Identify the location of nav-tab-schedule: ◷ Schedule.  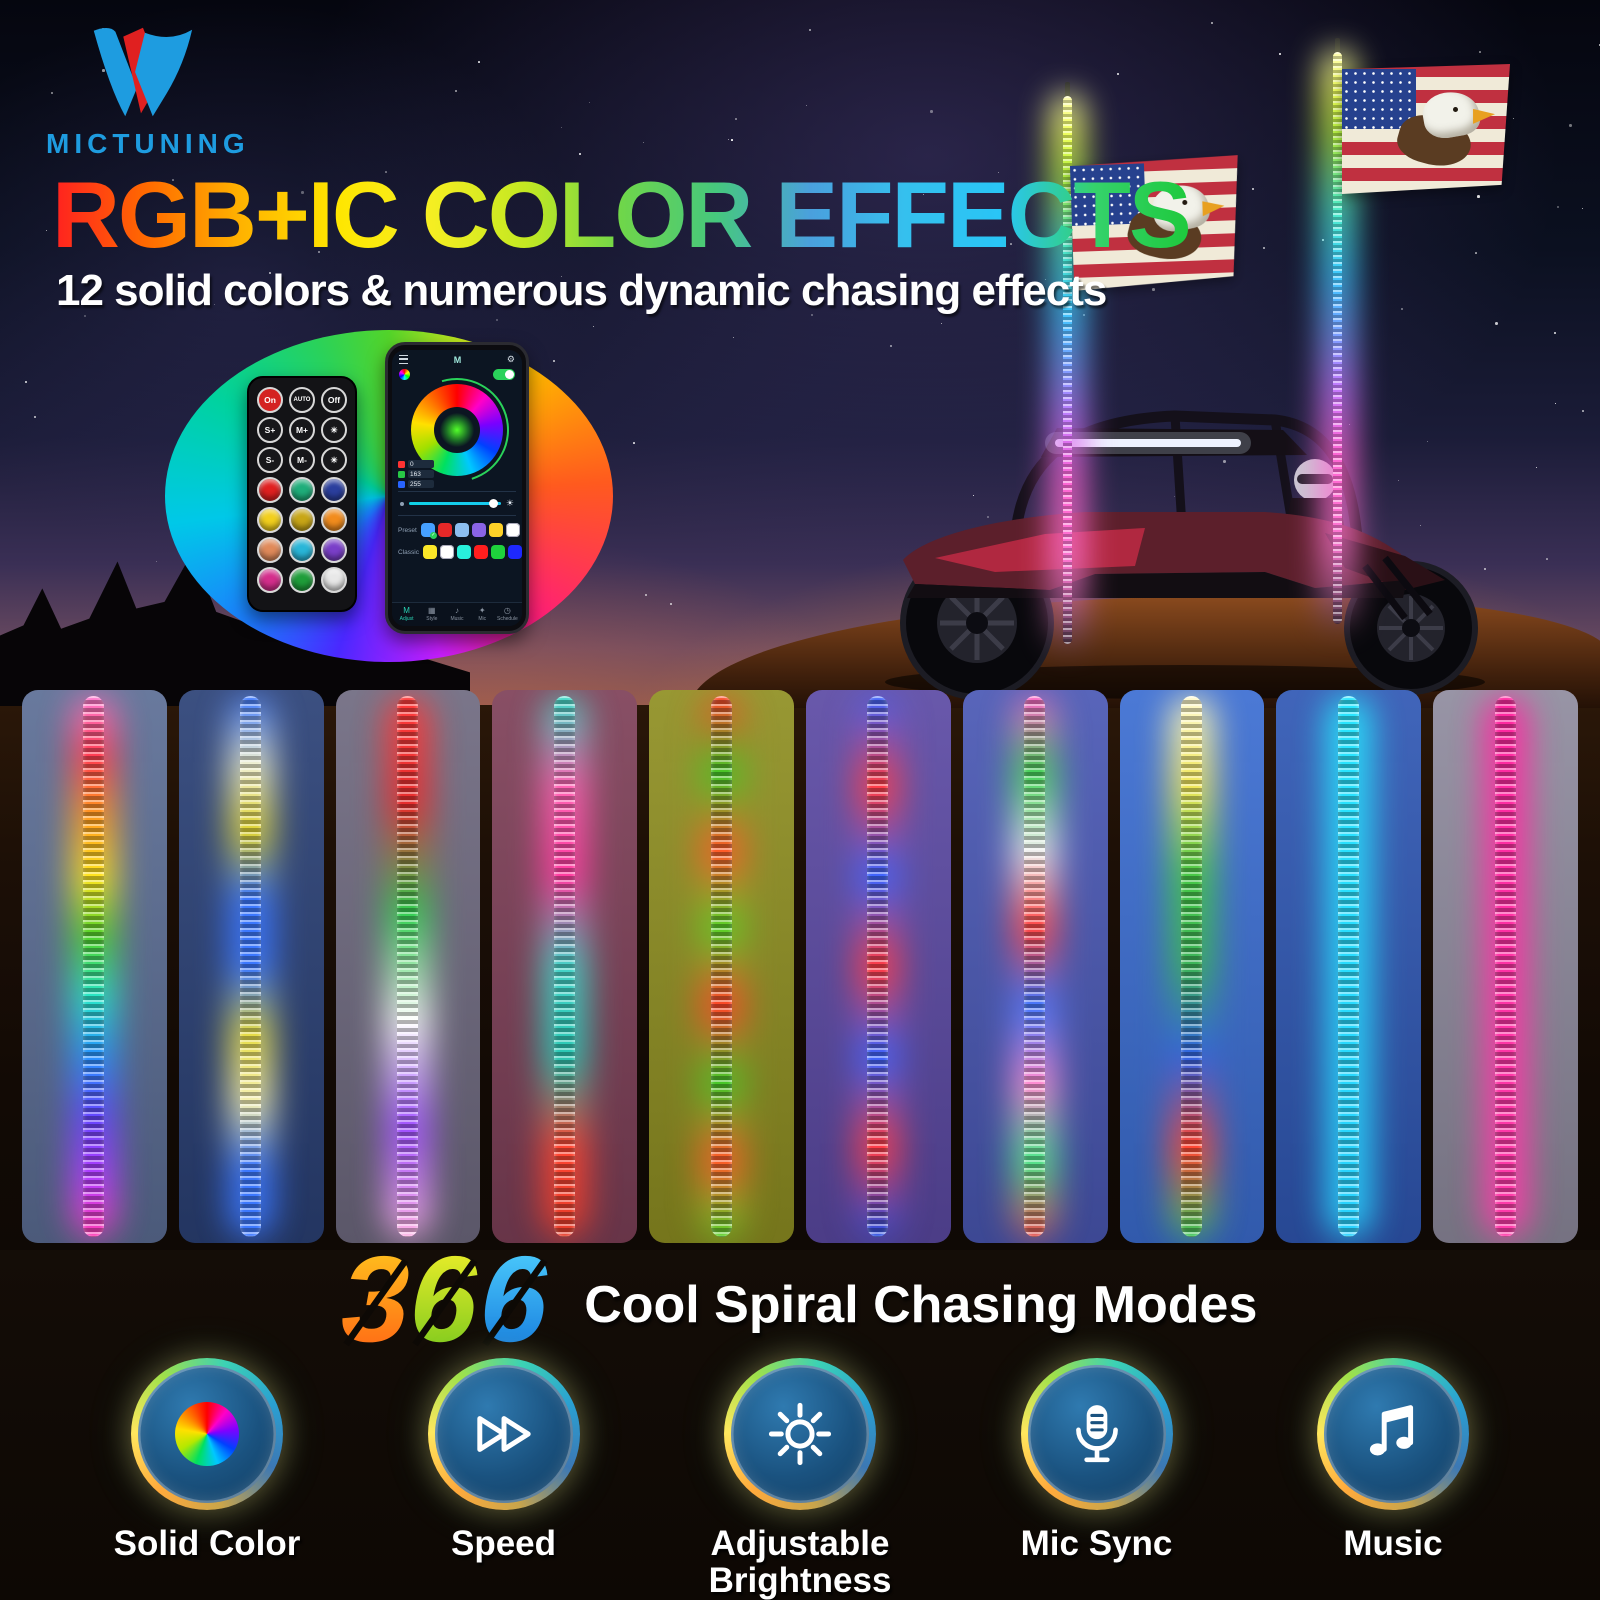
(507, 614).